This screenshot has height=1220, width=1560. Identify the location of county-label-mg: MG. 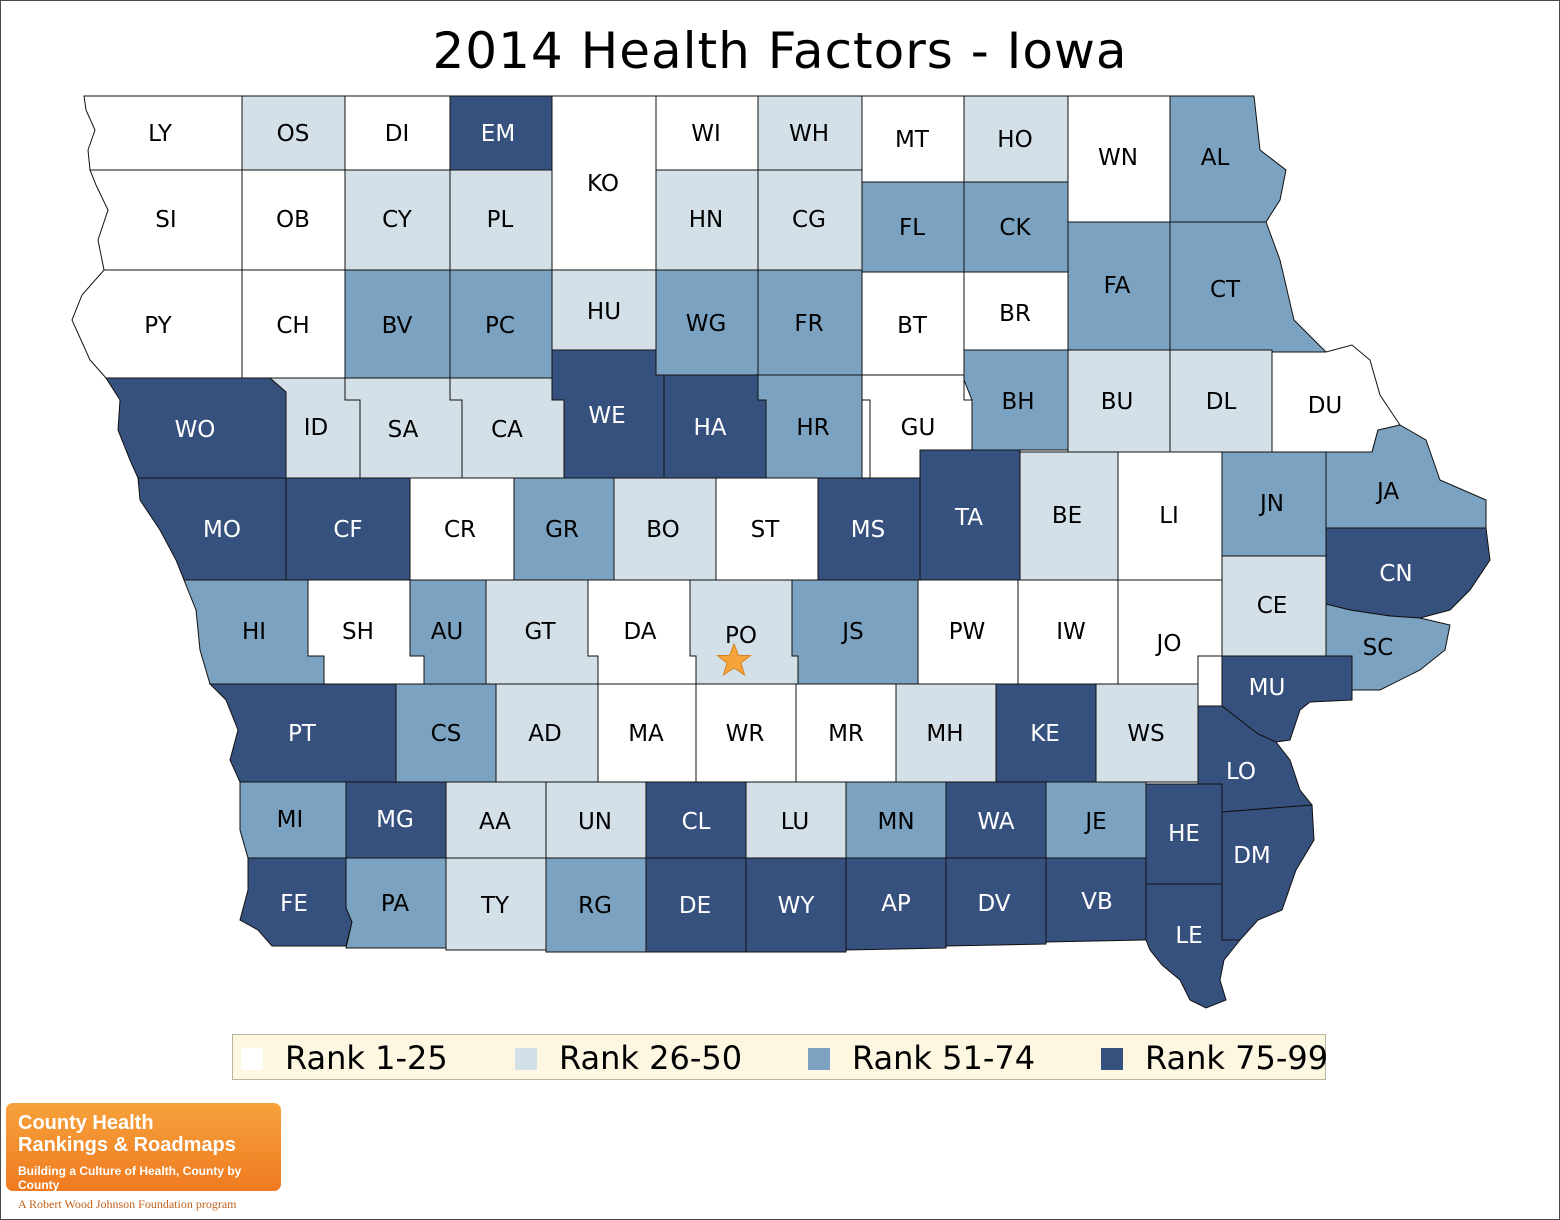
(395, 820).